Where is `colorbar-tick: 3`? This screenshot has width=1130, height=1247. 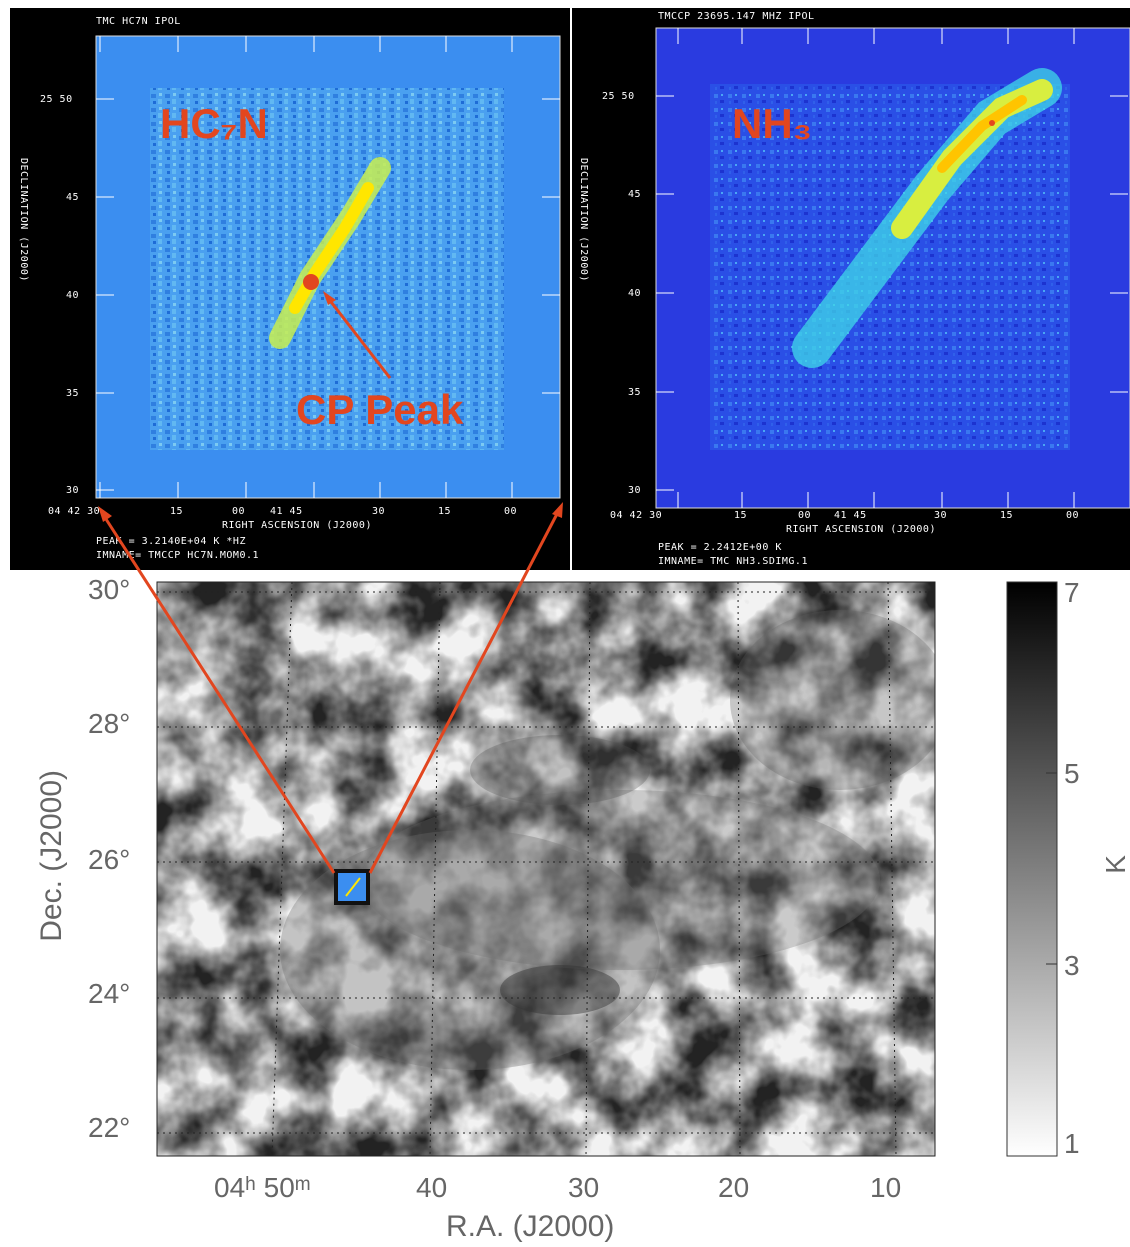 colorbar-tick: 3 is located at coordinates (1072, 965).